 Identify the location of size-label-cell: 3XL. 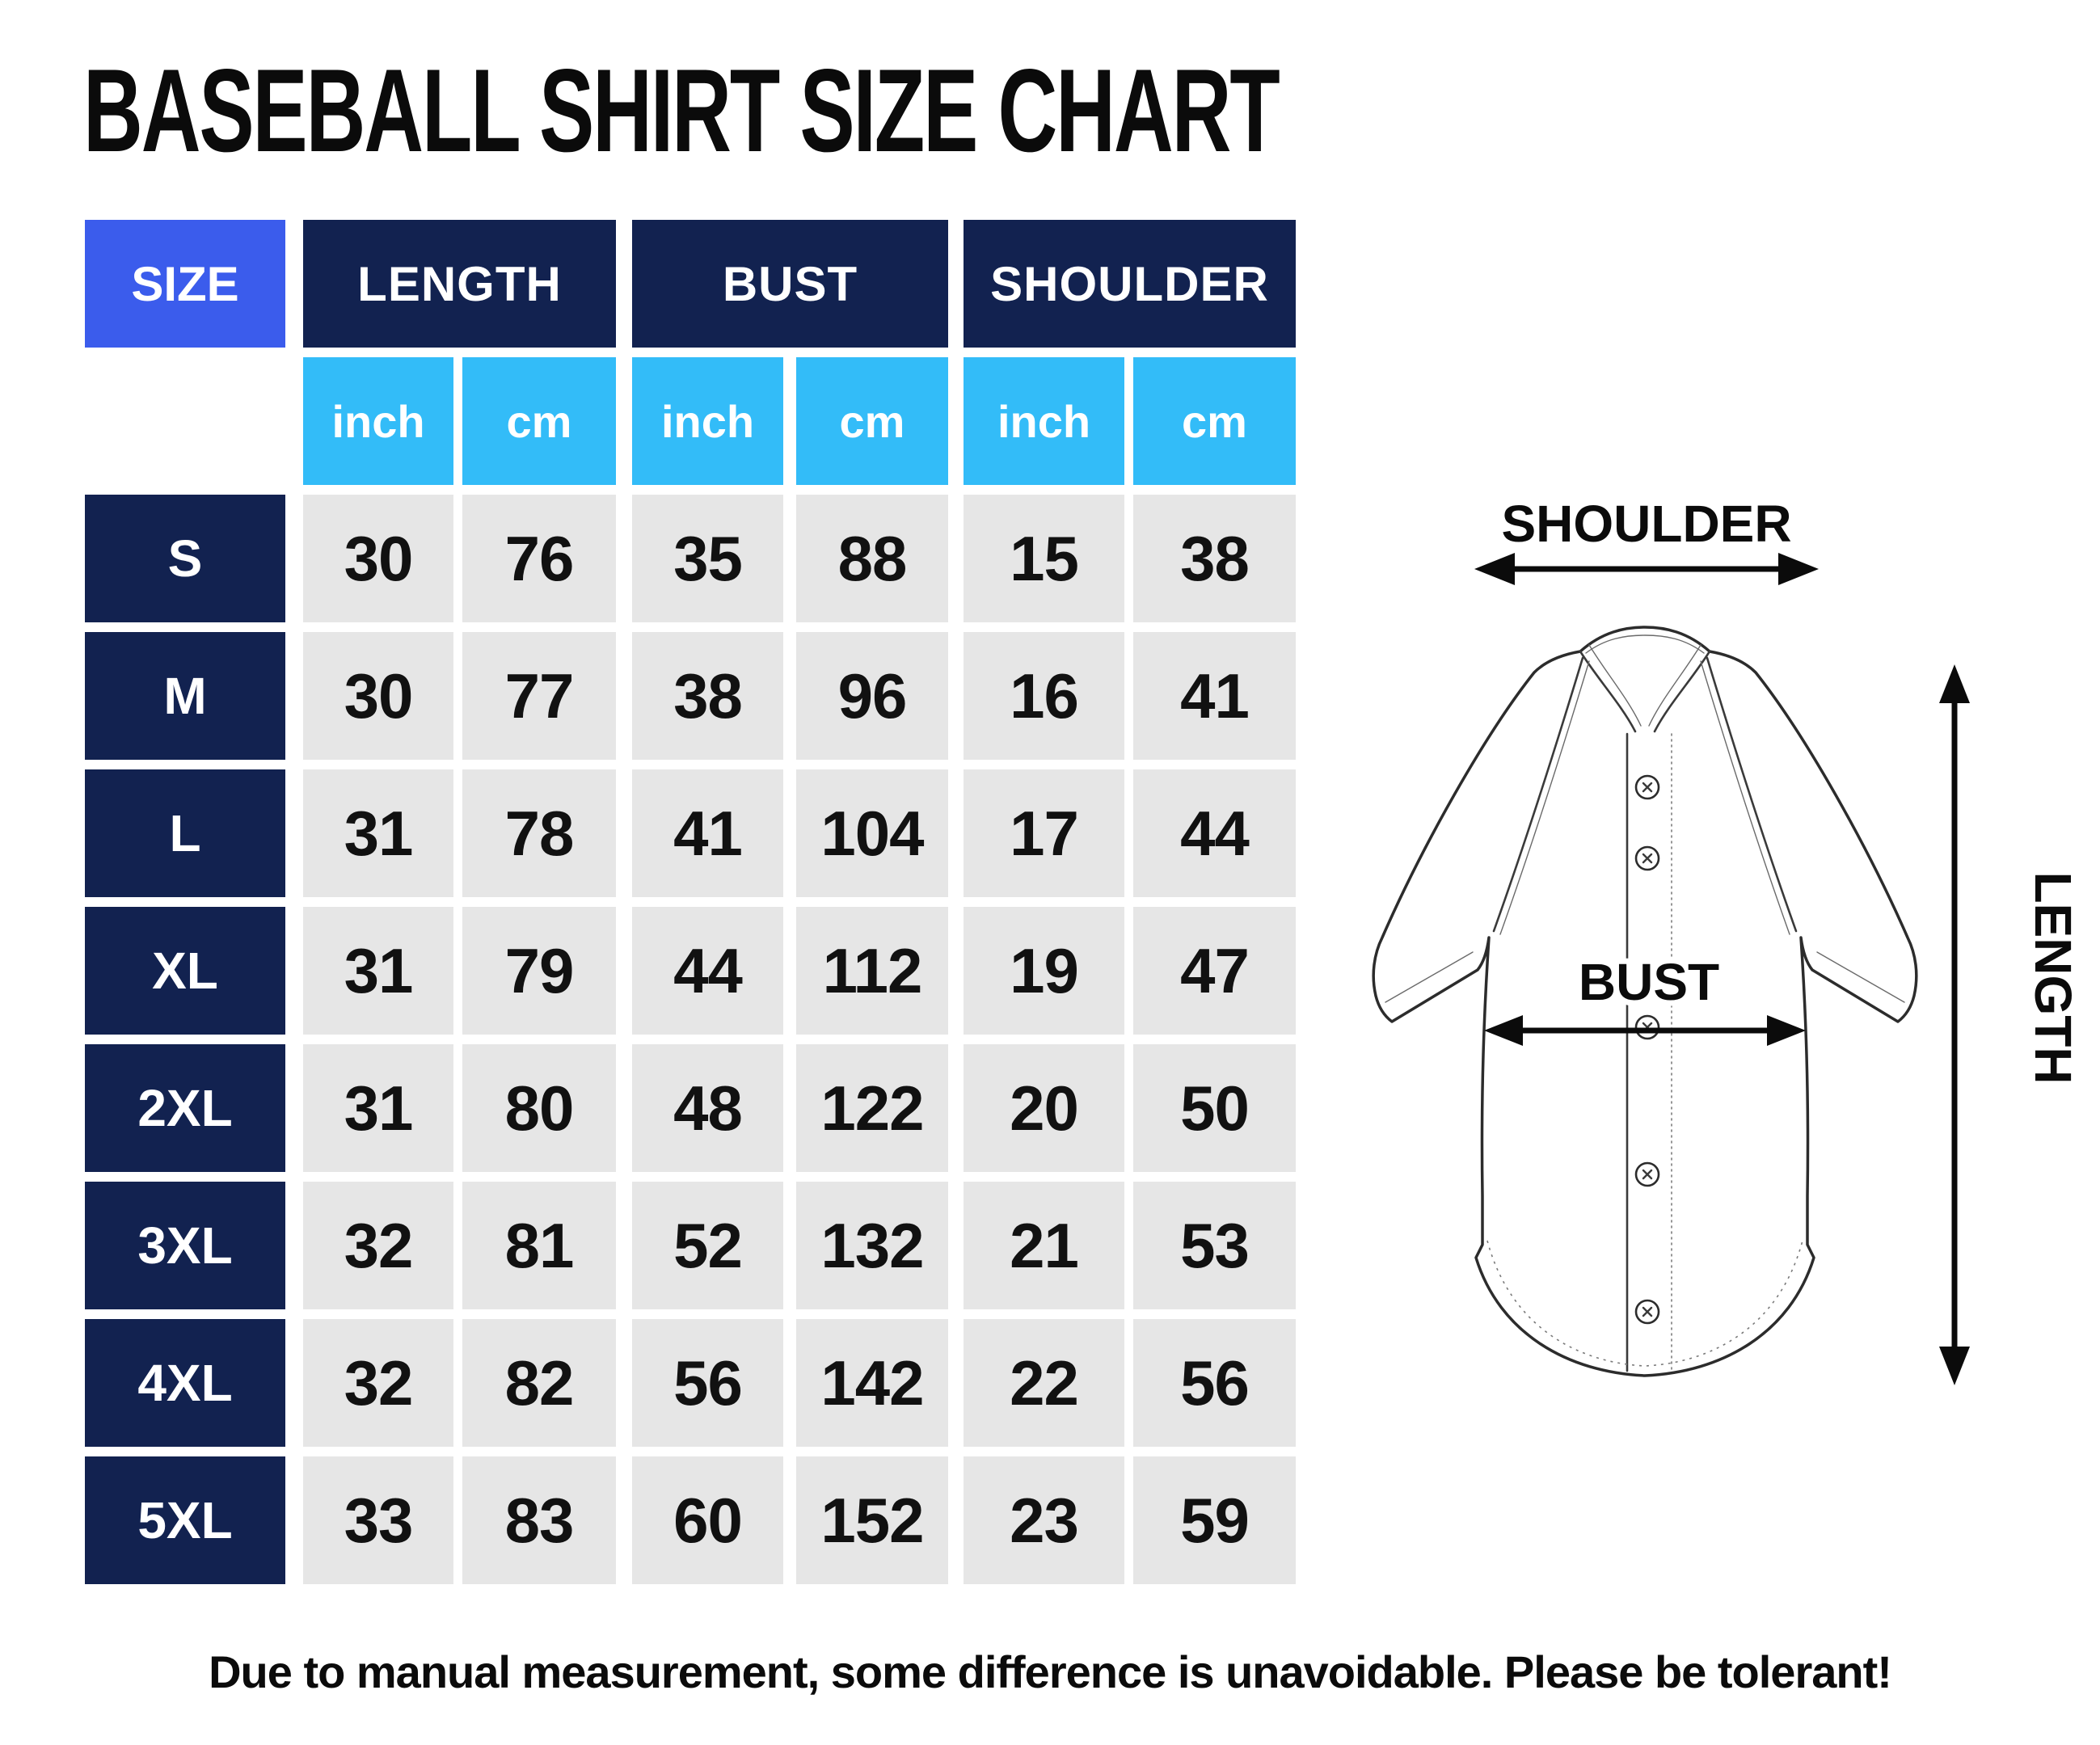
(185, 1245).